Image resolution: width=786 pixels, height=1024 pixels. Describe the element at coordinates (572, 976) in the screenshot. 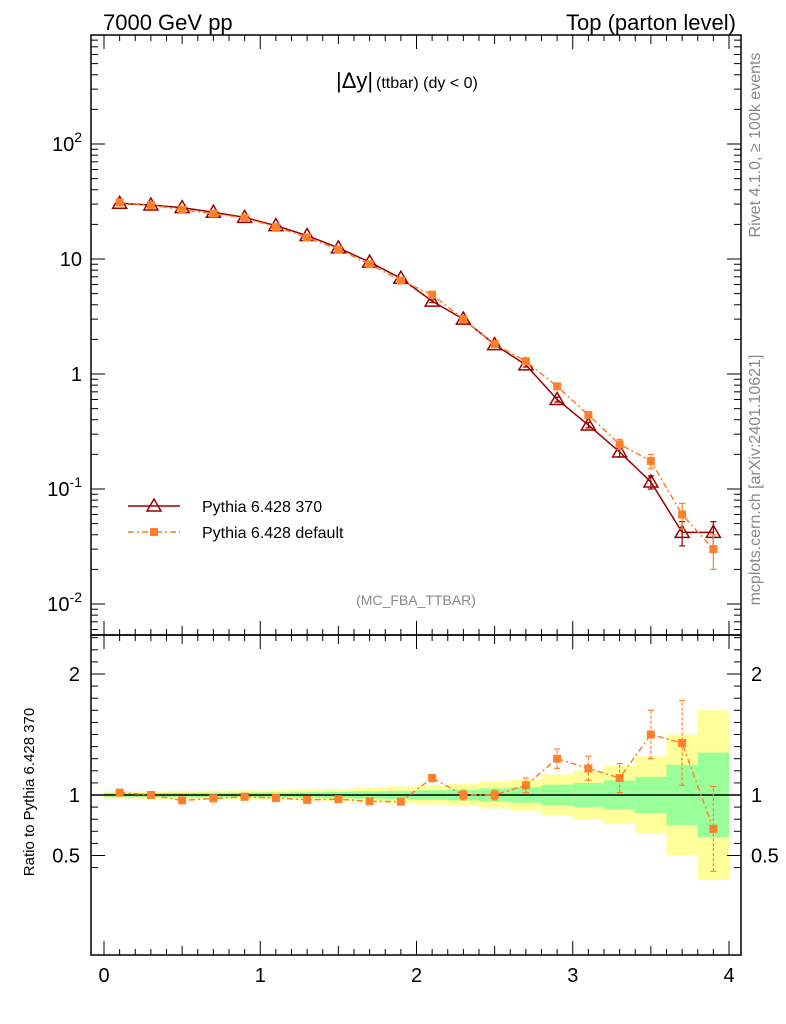

I see `ratio-xtick-label: 3` at that location.